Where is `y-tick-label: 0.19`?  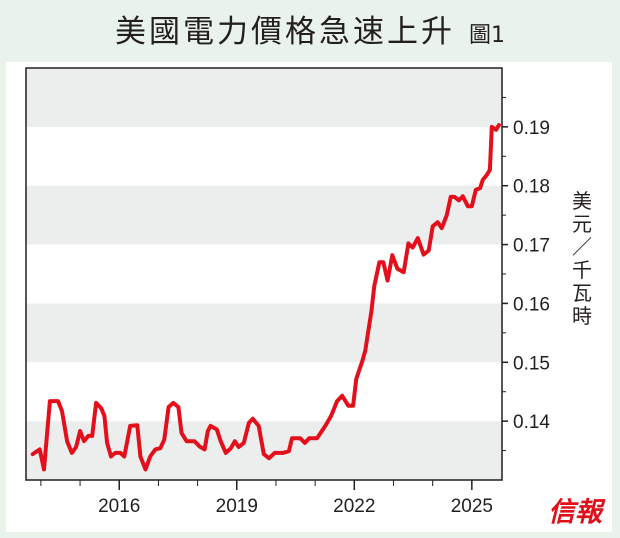 y-tick-label: 0.19 is located at coordinates (531, 128).